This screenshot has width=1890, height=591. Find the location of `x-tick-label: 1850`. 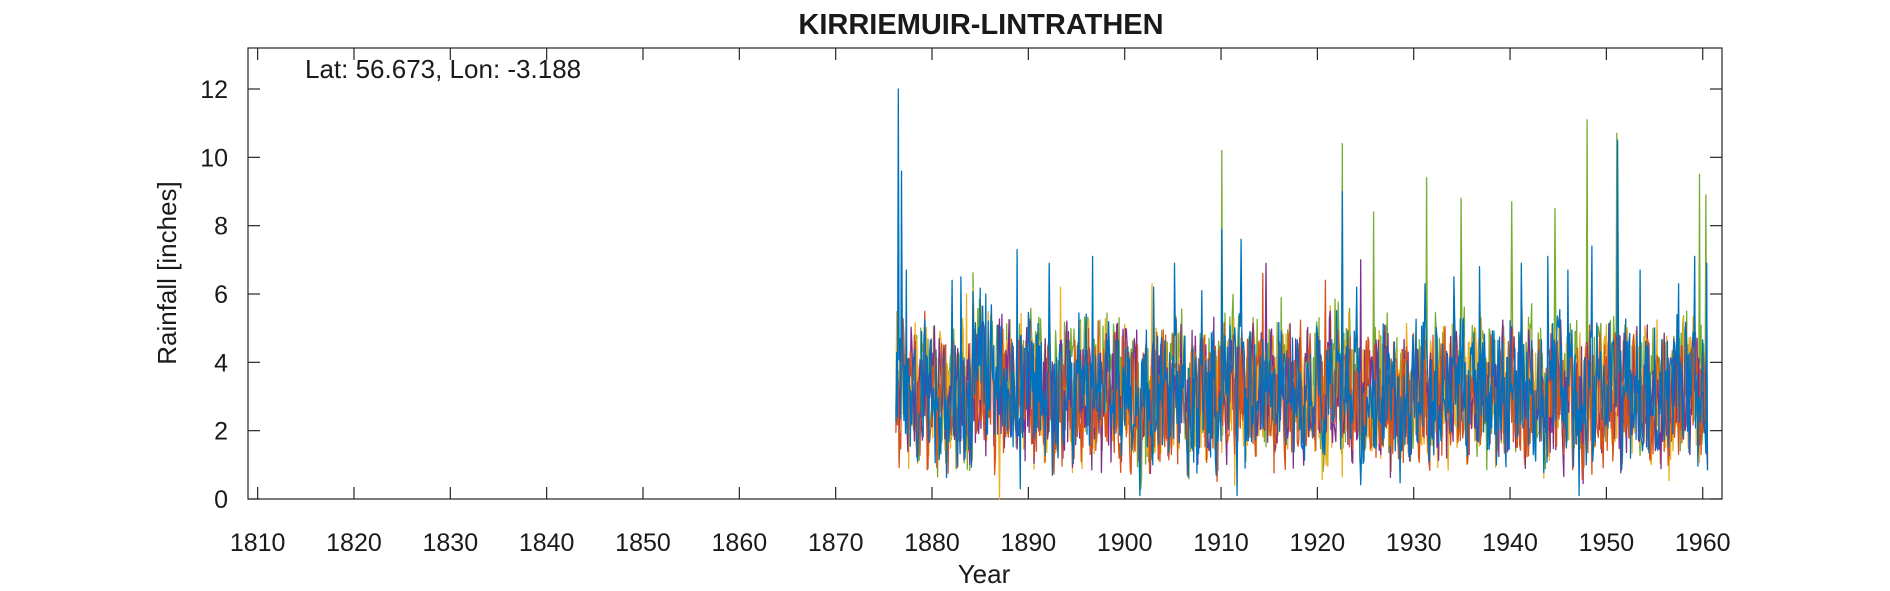

x-tick-label: 1850 is located at coordinates (643, 543).